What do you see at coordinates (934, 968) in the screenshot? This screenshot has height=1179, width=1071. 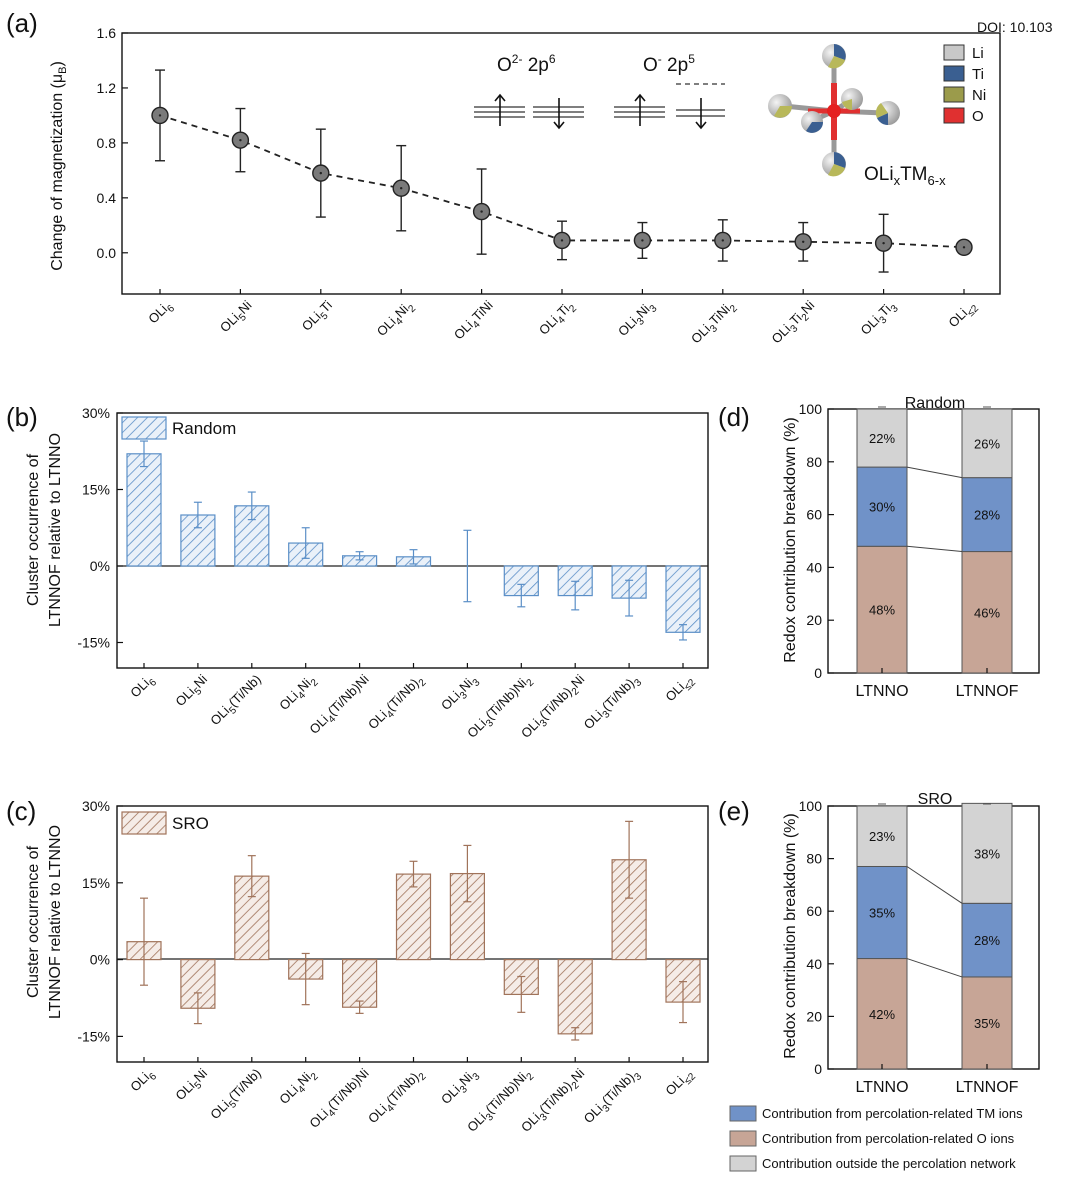 I see `panel-e-connector-line` at bounding box center [934, 968].